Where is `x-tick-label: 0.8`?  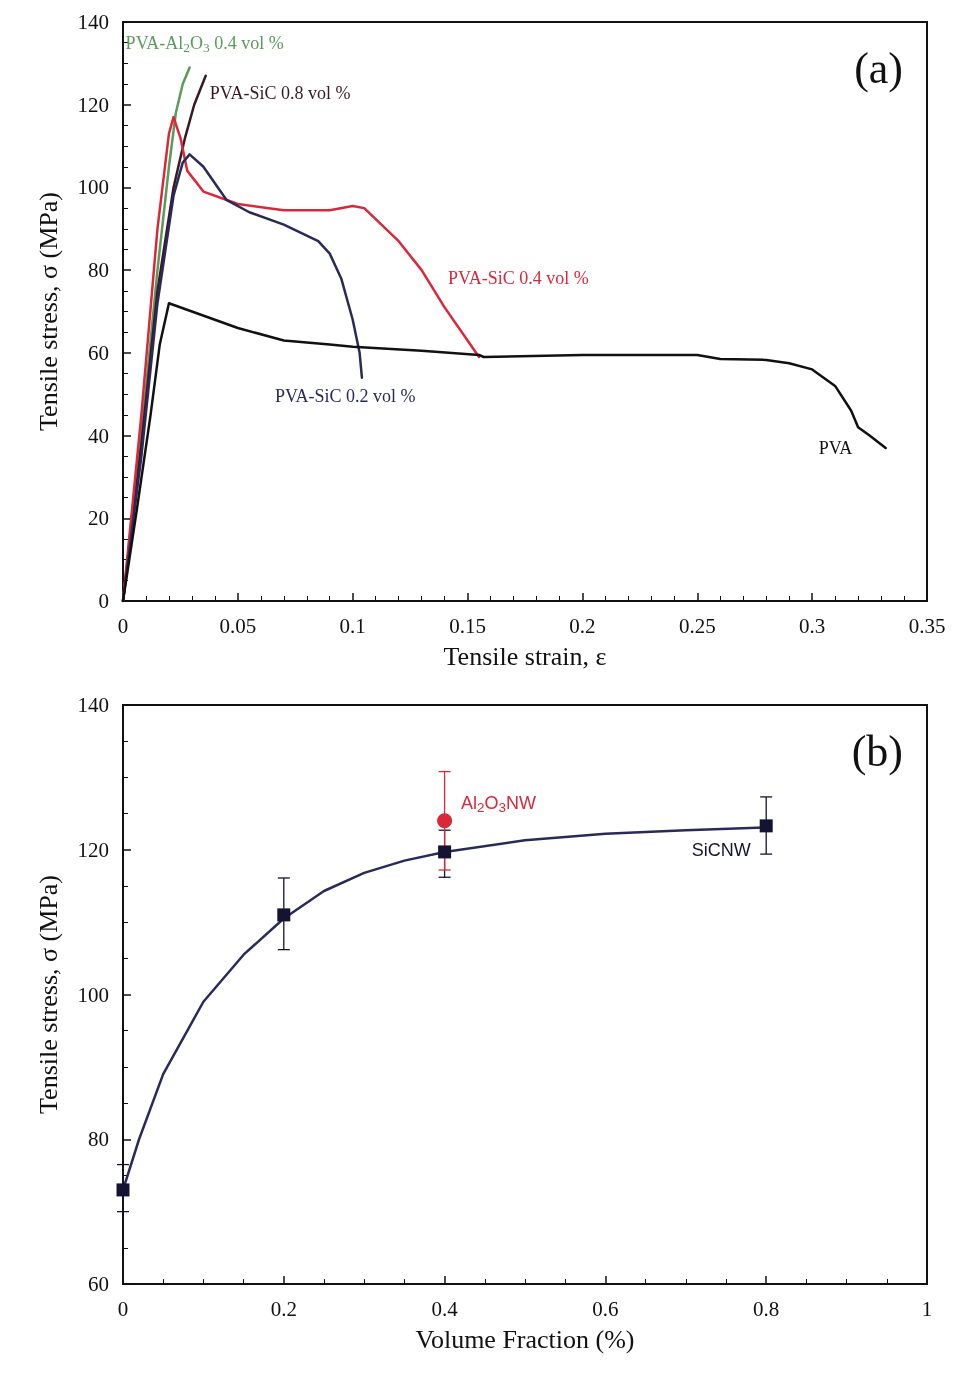 x-tick-label: 0.8 is located at coordinates (766, 1308).